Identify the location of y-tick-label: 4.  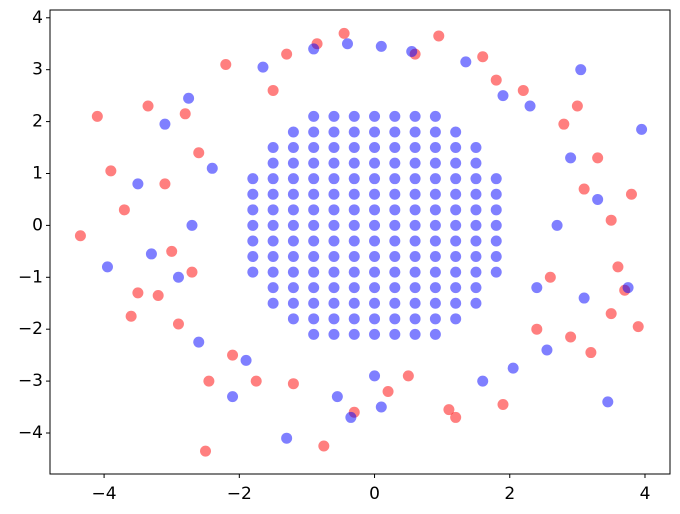
(37, 18).